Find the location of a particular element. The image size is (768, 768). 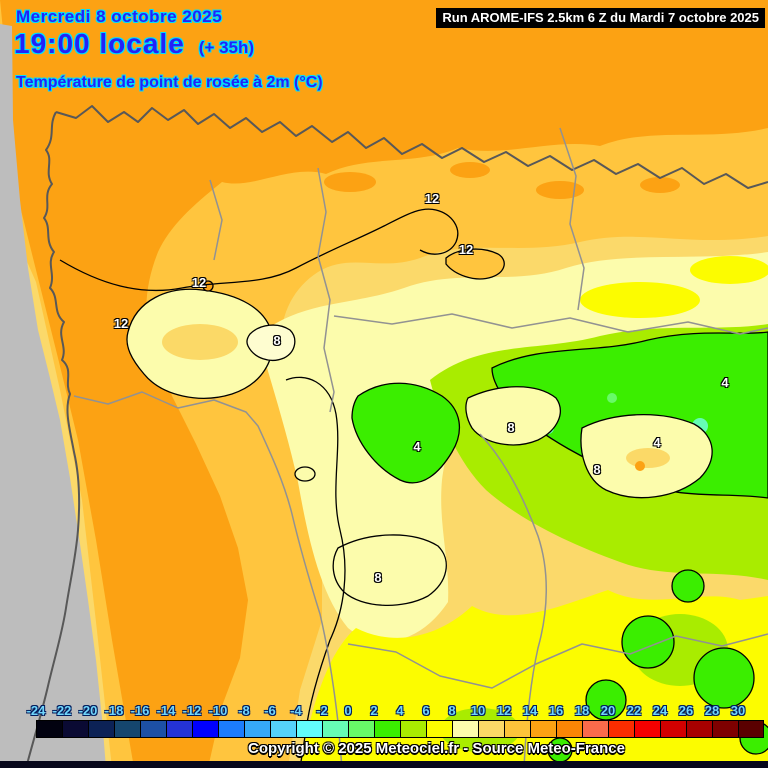

scale-tick-label: -2 is located at coordinates (322, 710).